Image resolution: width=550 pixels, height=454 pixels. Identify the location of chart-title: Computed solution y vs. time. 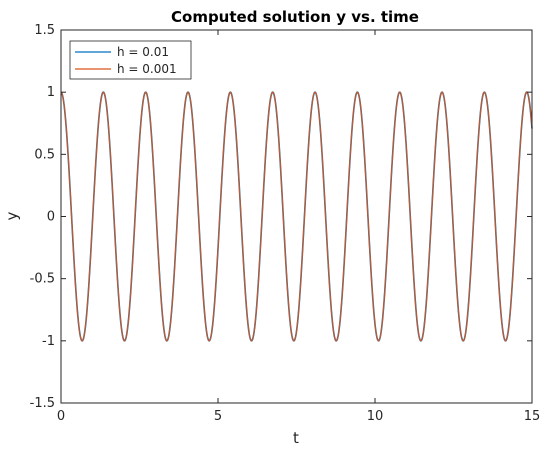
(295, 17).